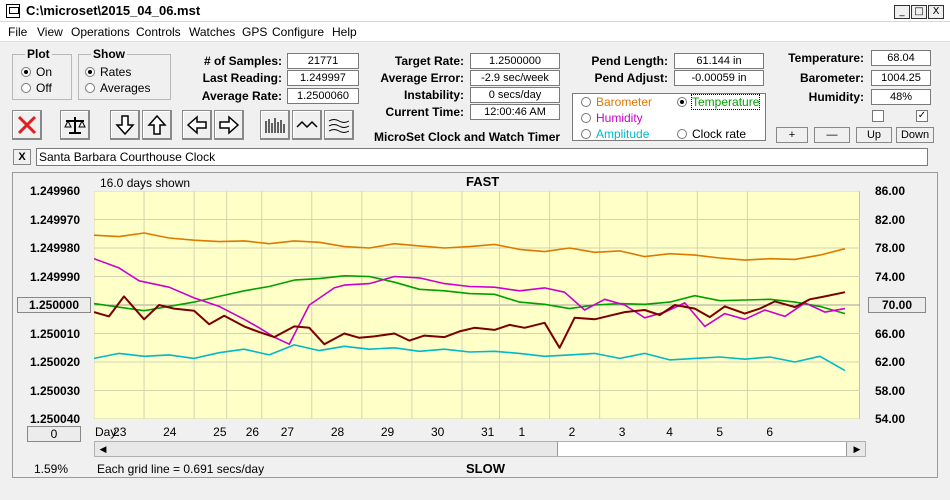 This screenshot has height=500, width=950. What do you see at coordinates (878, 116) in the screenshot?
I see `checkbox-left` at bounding box center [878, 116].